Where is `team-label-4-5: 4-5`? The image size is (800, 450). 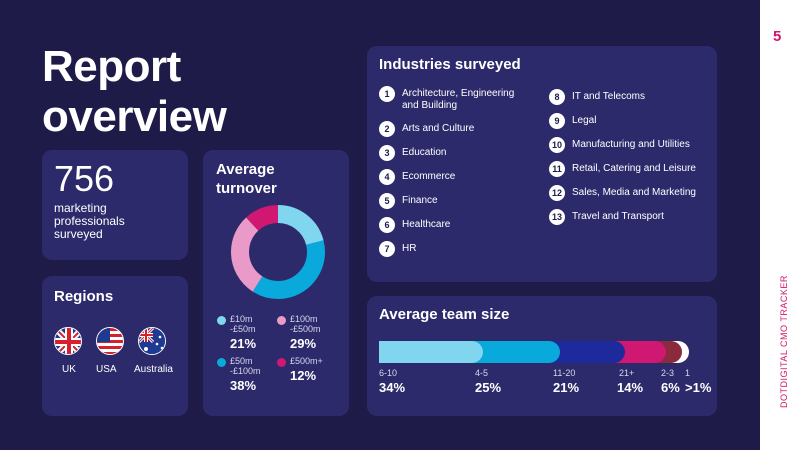 team-label-4-5: 4-5 is located at coordinates (482, 373).